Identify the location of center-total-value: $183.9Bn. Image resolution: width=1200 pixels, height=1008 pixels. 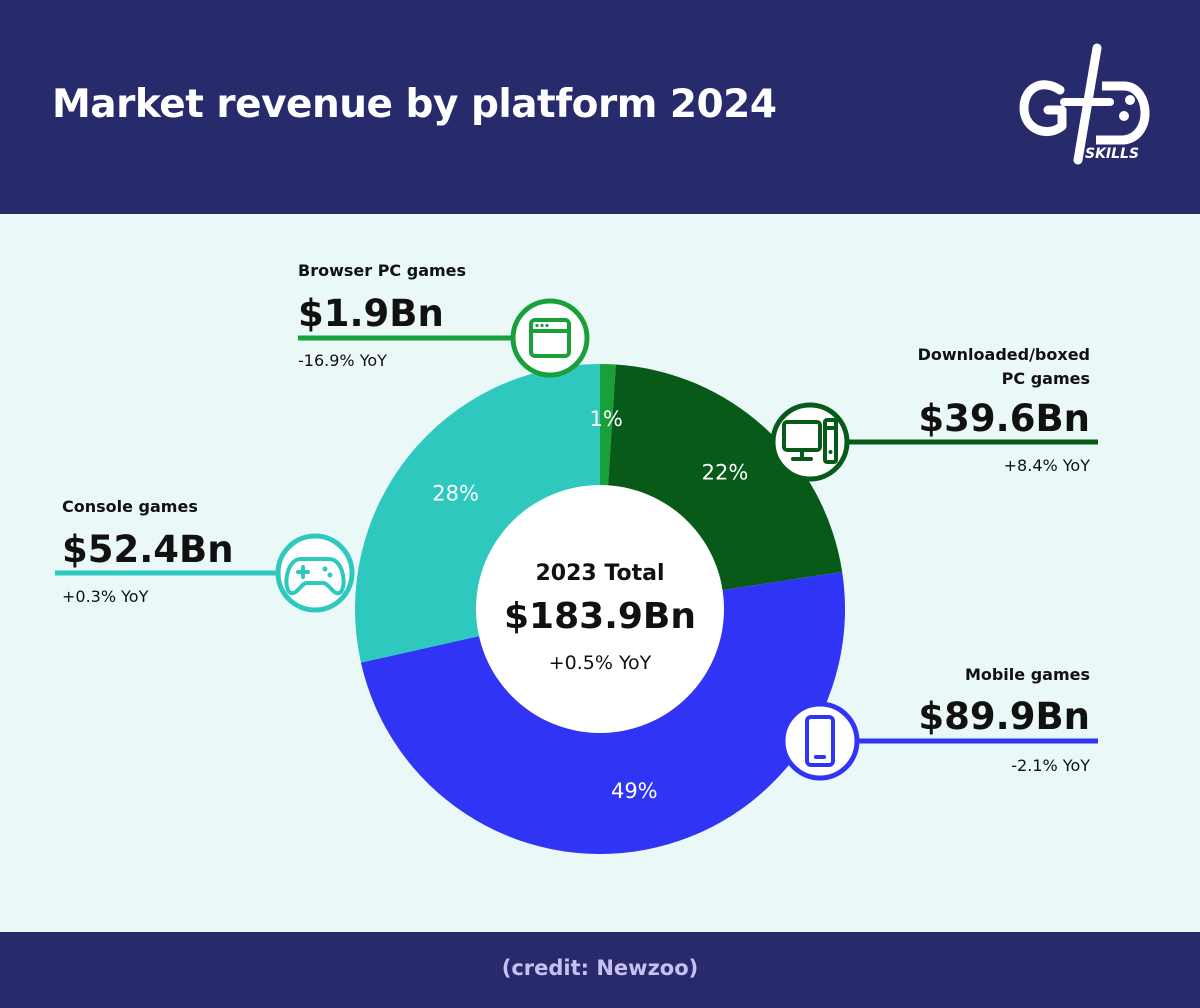
(600, 616).